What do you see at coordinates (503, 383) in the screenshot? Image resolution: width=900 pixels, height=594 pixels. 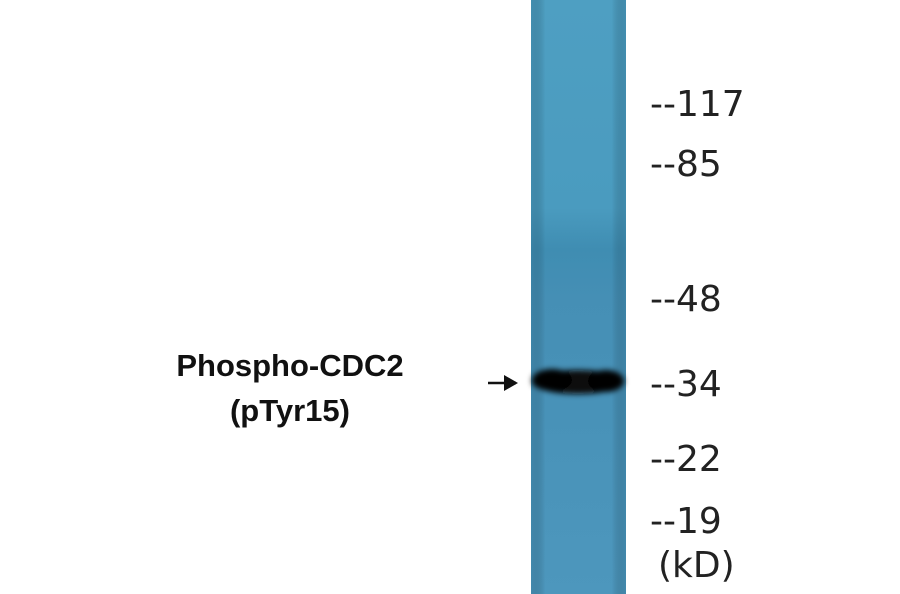 I see `arrow` at bounding box center [503, 383].